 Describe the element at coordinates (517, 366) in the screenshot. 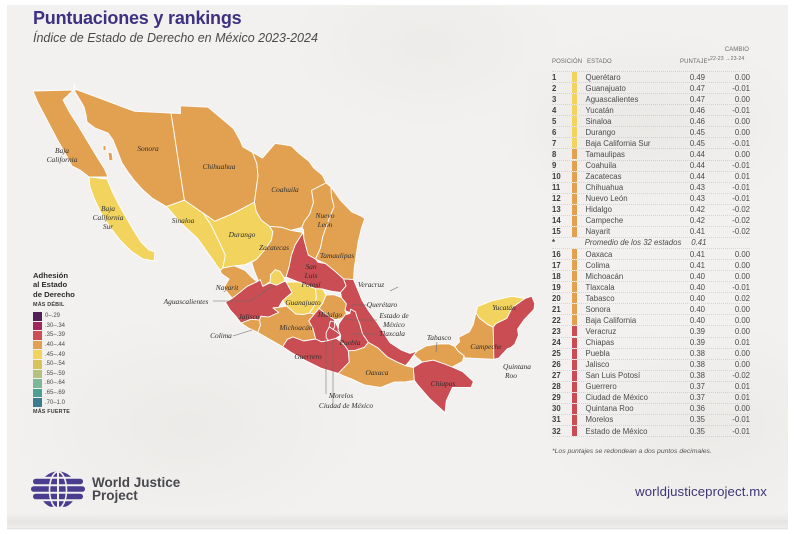

I see `svg-text: Quintana` at that location.